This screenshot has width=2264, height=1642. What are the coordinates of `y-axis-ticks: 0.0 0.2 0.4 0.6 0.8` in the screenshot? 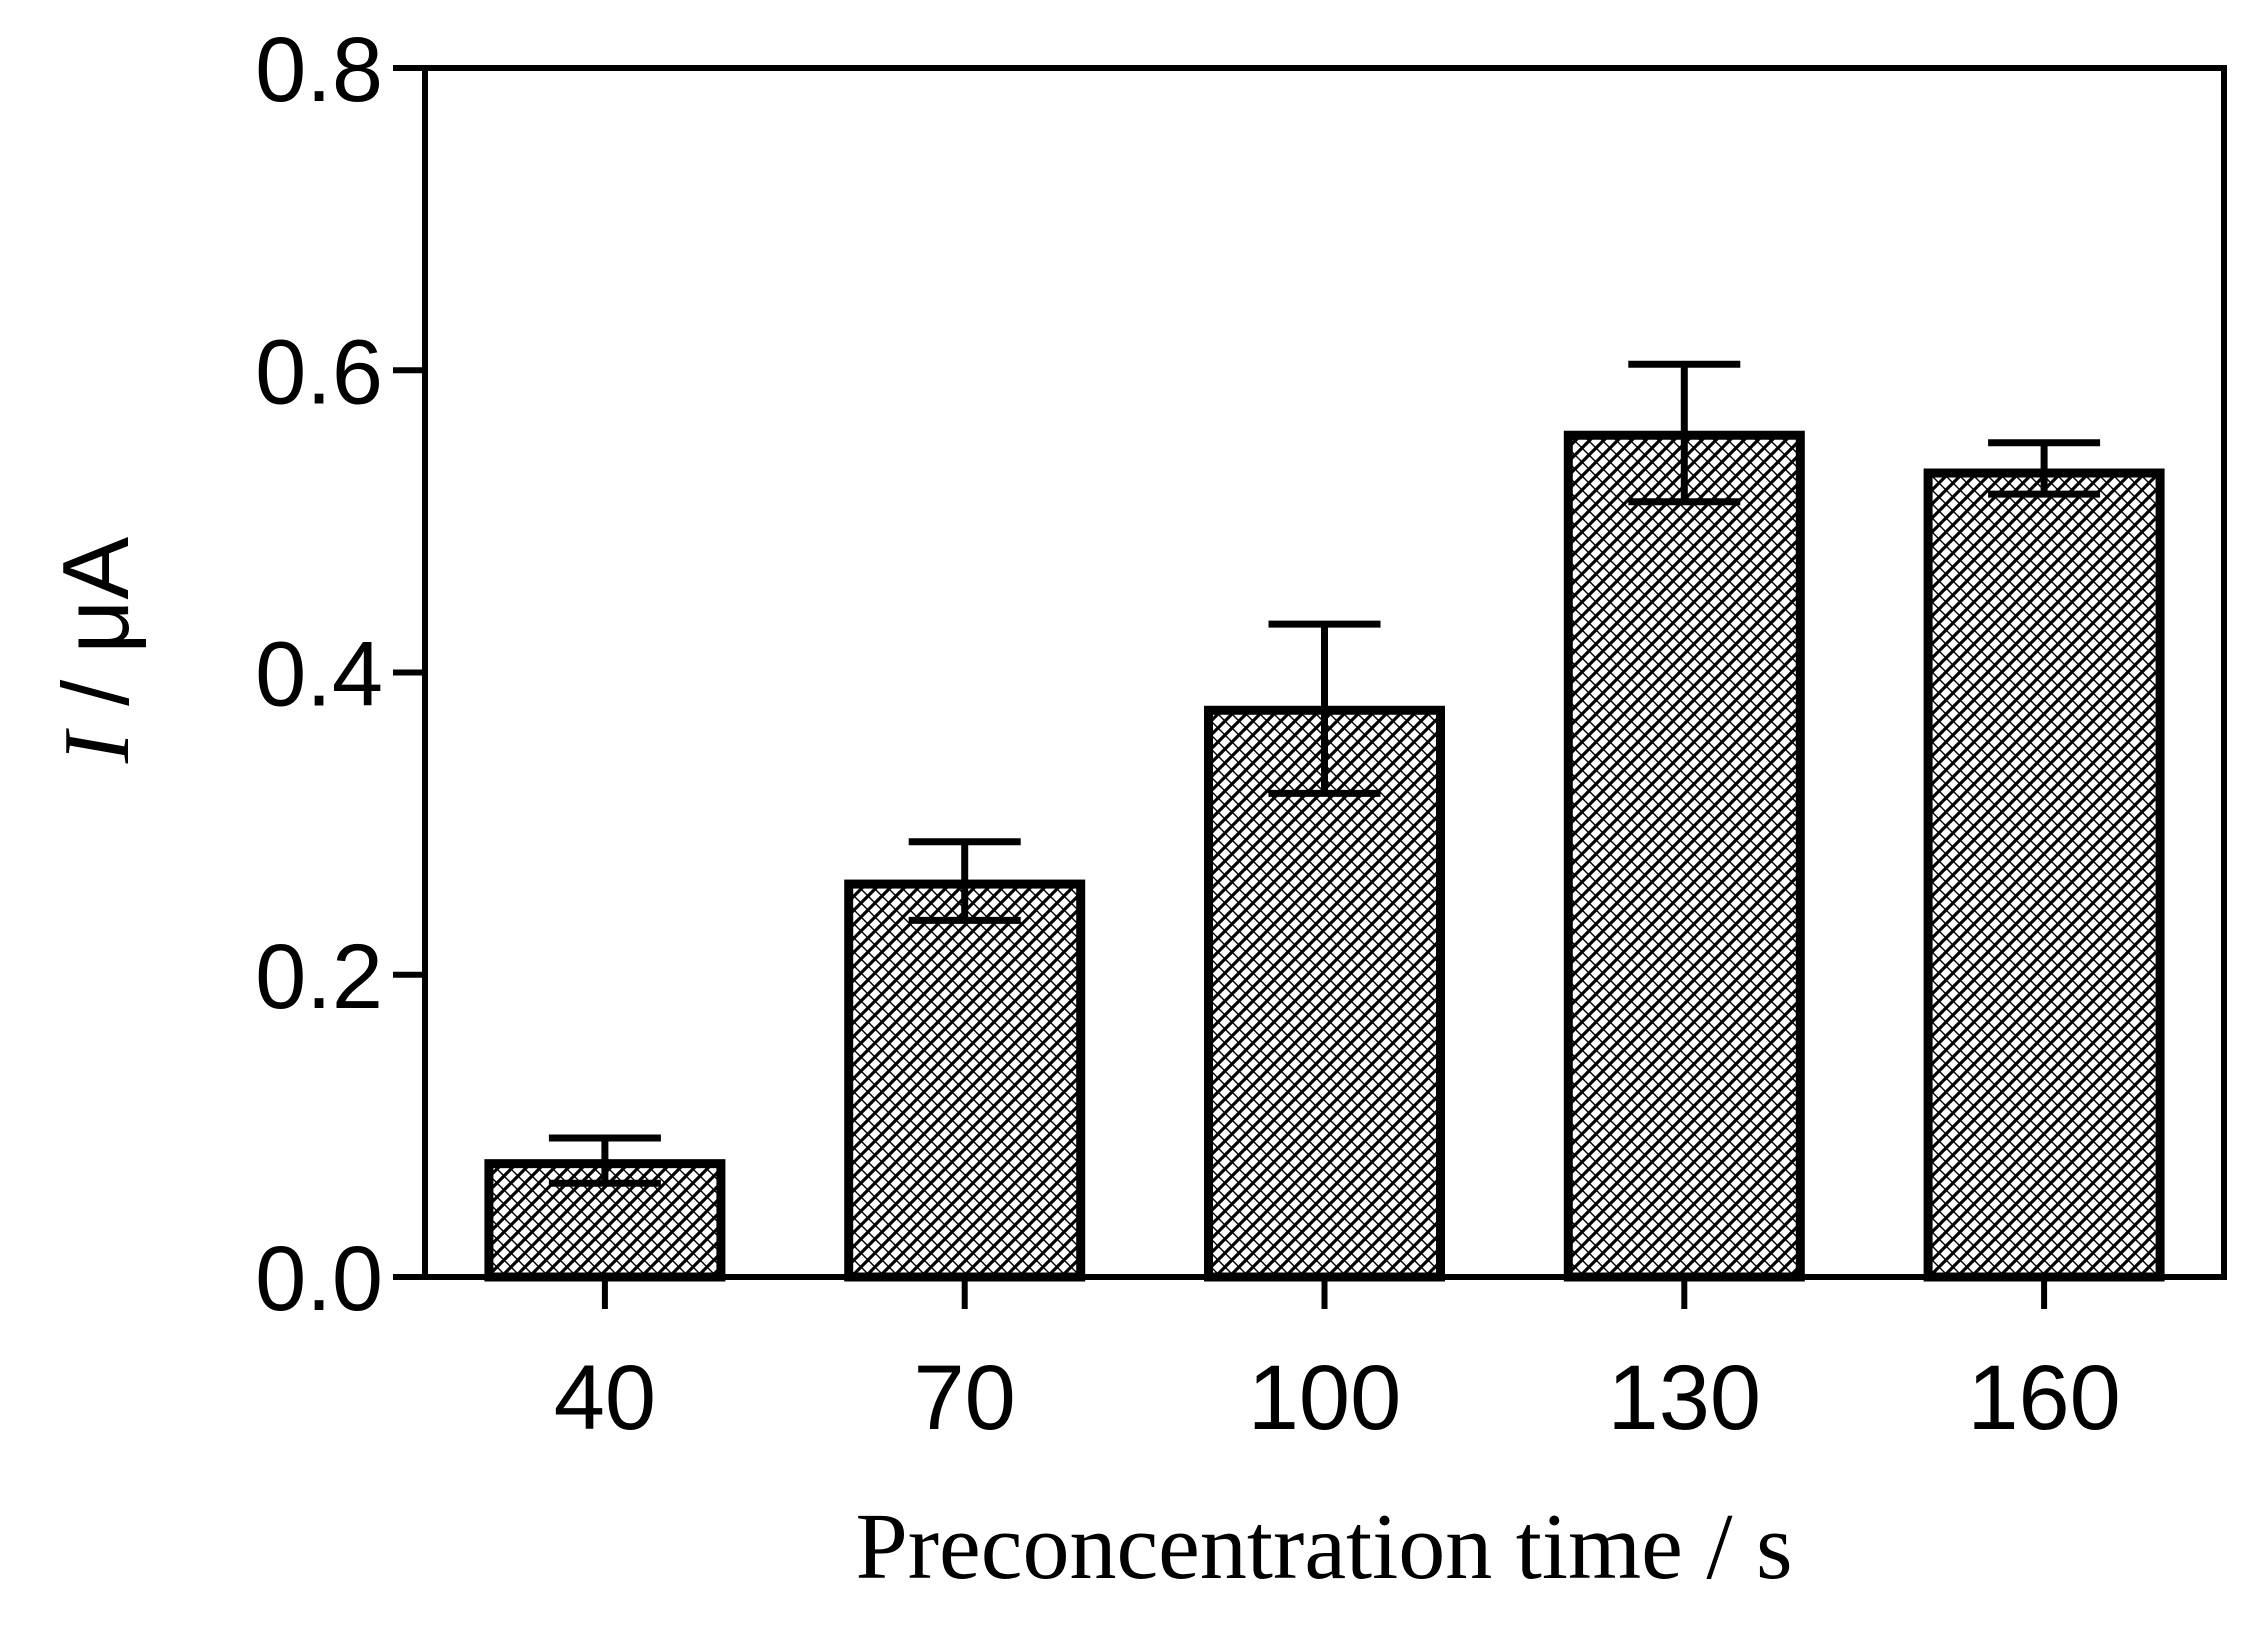 It's located at (340, 674).